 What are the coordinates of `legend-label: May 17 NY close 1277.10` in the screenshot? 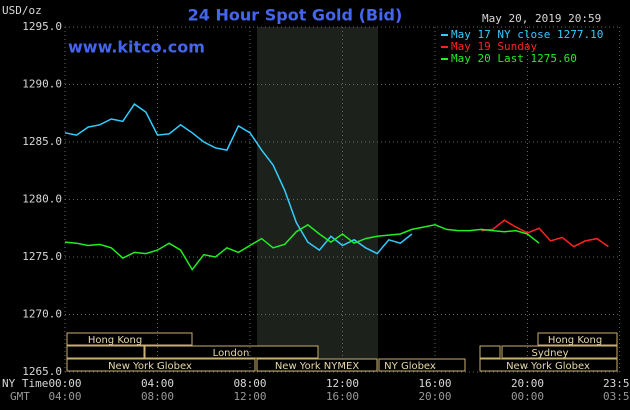 It's located at (527, 34).